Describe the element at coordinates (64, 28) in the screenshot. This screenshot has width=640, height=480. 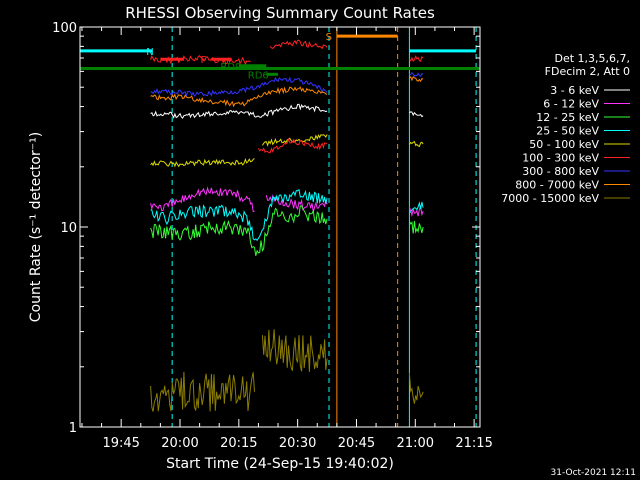
I see `y-tick-label: 100` at that location.